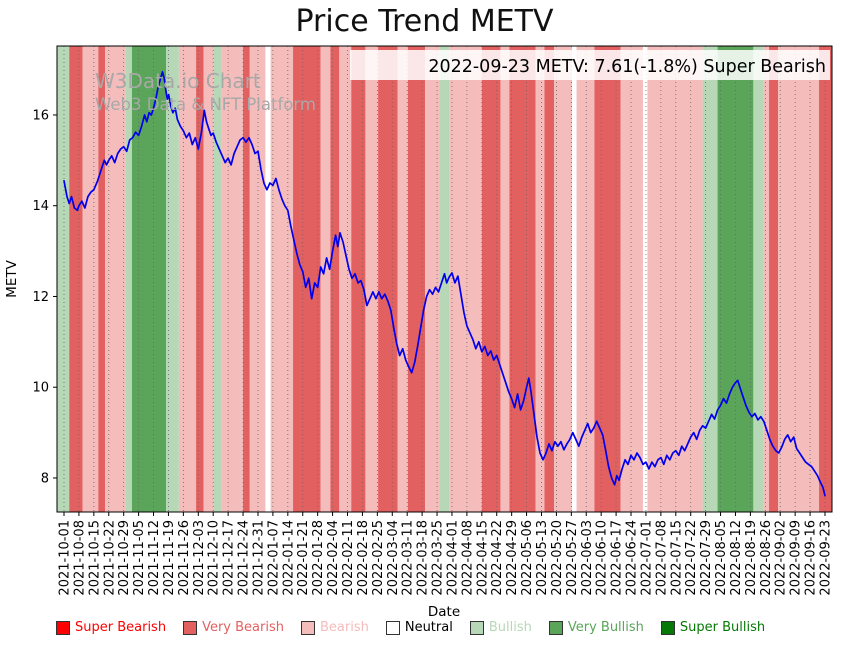 The image size is (849, 646). Describe the element at coordinates (721, 558) in the screenshot. I see `x-tick-label: 2022-08-05` at that location.